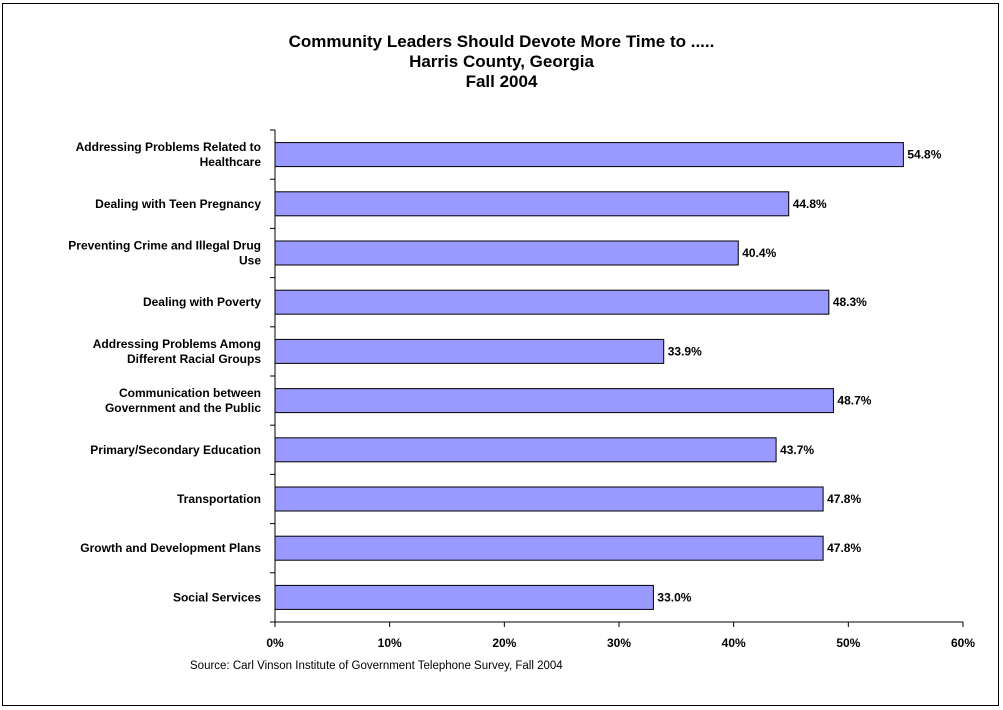 The width and height of the screenshot is (1003, 710). I want to click on value-label: 33.9%, so click(685, 351).